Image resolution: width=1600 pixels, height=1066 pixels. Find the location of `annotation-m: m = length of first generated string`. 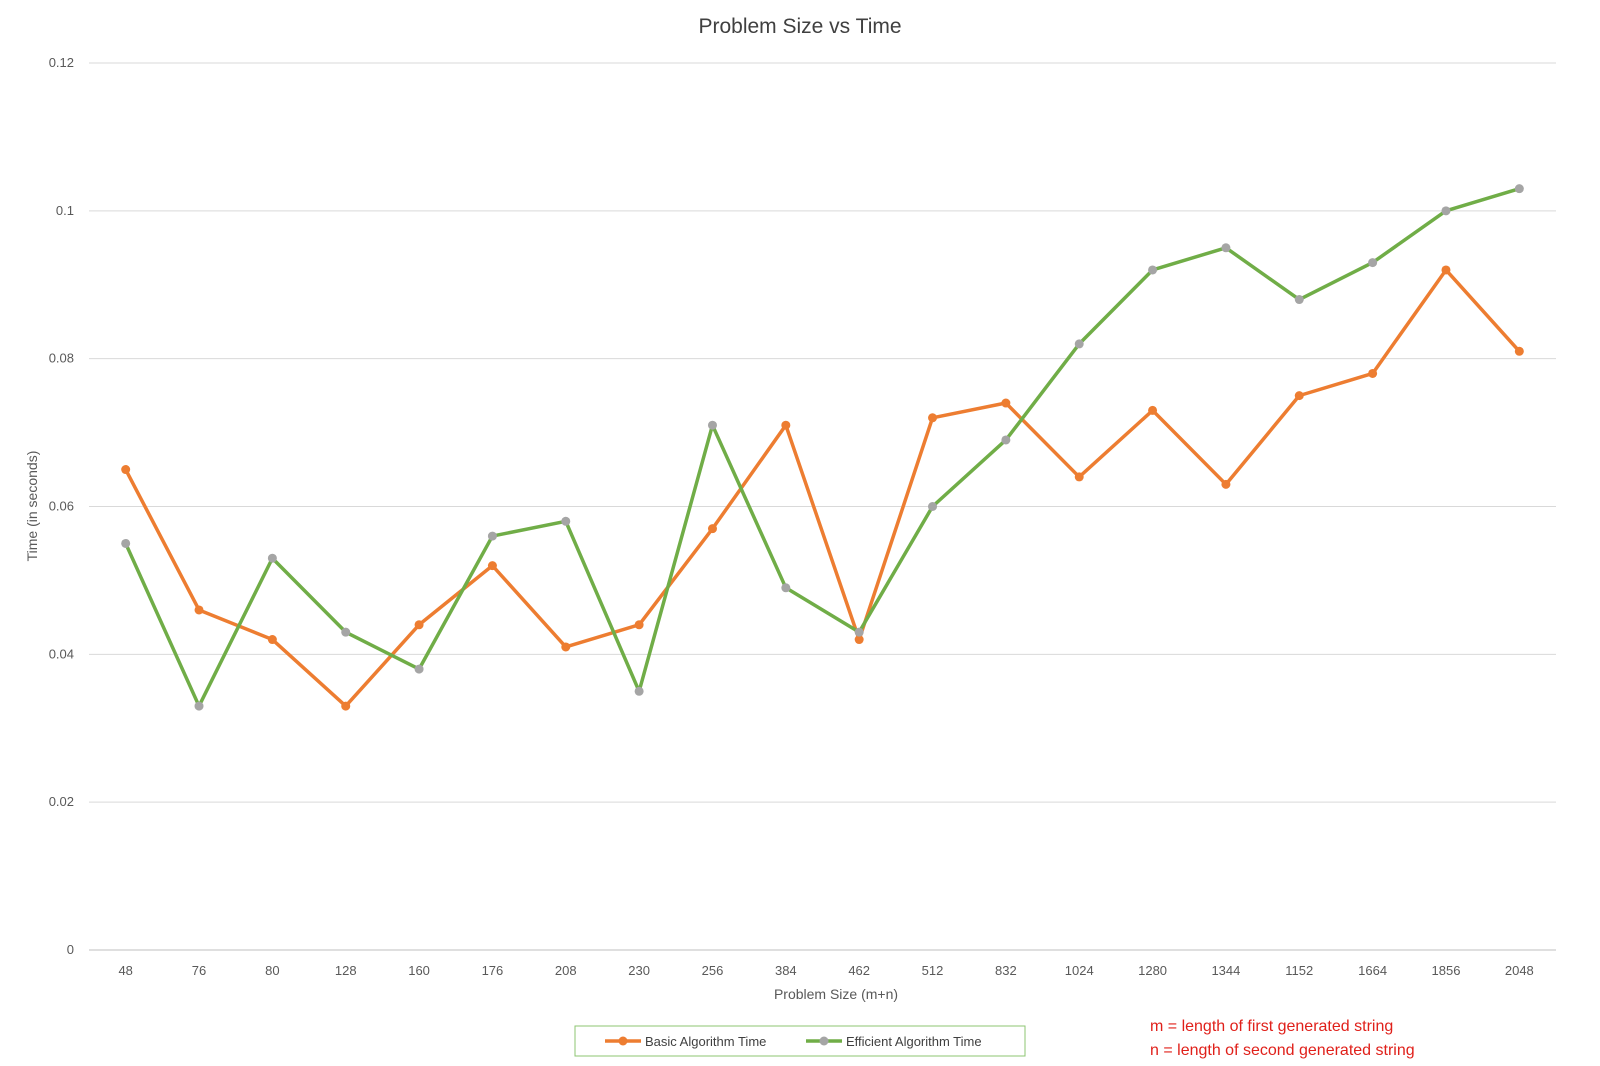

annotation-m: m = length of first generated string is located at coordinates (1272, 1026).